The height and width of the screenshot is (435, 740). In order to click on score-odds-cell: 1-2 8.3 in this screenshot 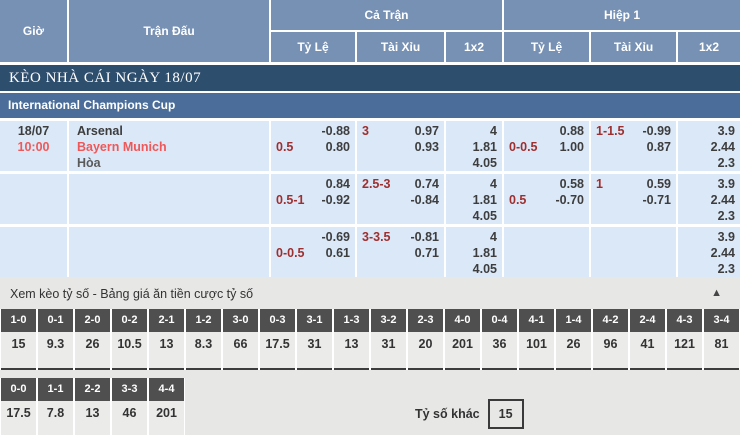, I will do `click(203, 339)`.